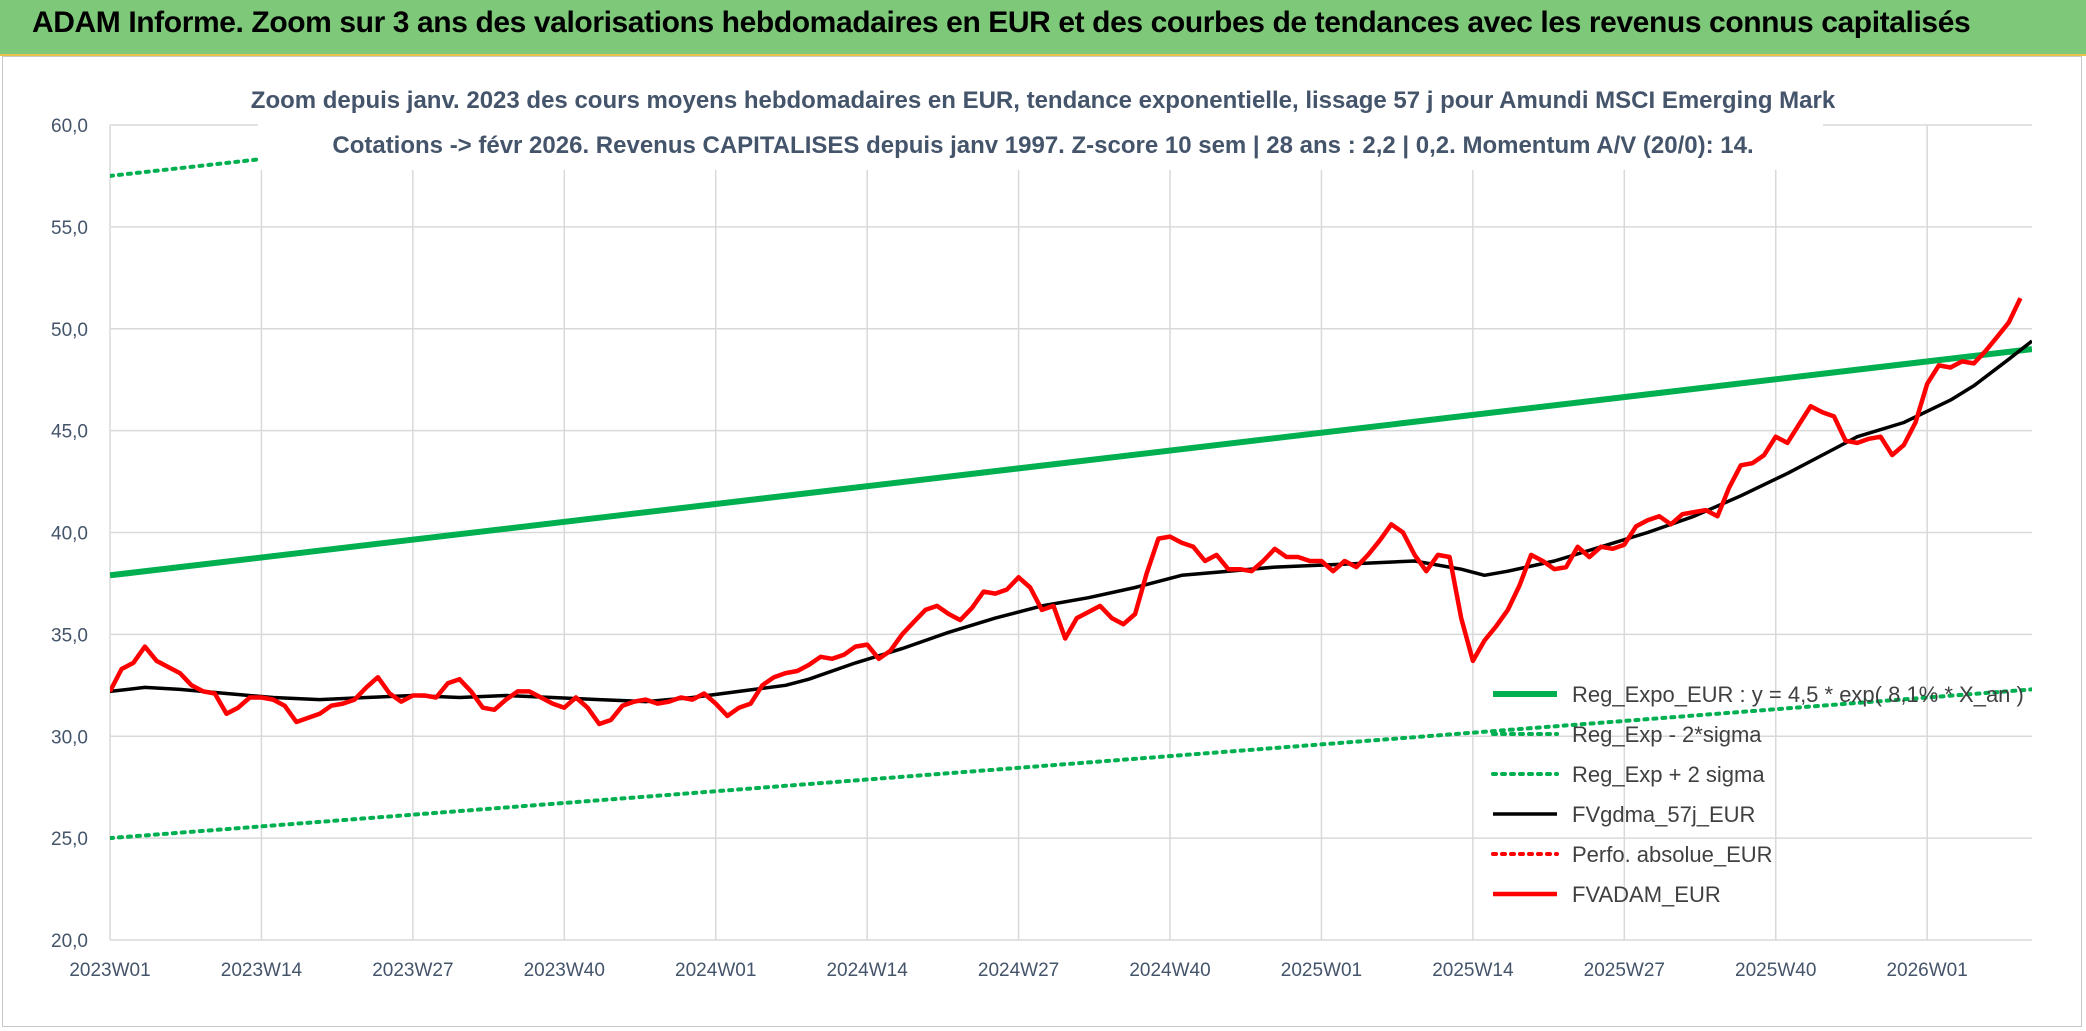 The height and width of the screenshot is (1031, 2086). What do you see at coordinates (1668, 774) in the screenshot?
I see `legend-label: Reg_Exp + 2 sigma` at bounding box center [1668, 774].